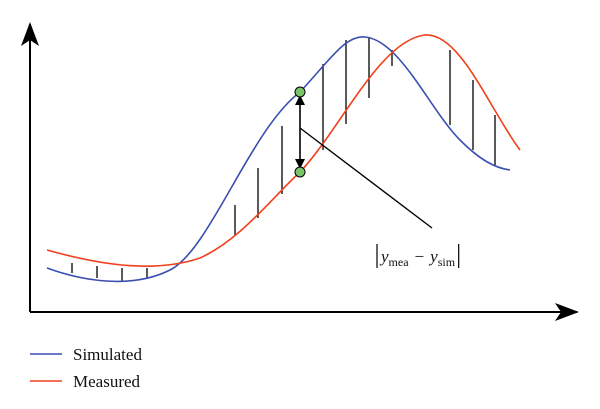  Describe the element at coordinates (107, 381) in the screenshot. I see `legend-label: Measured` at that location.